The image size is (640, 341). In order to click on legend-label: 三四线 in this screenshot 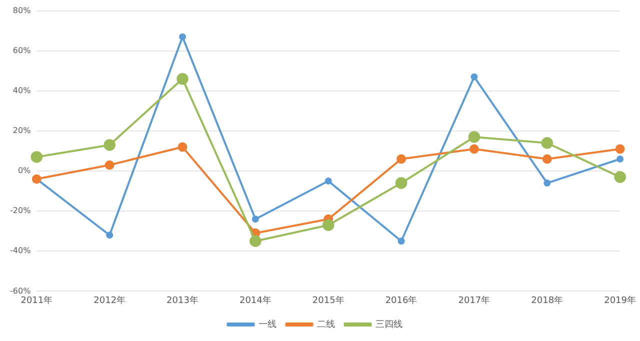, I will do `click(388, 324)`.